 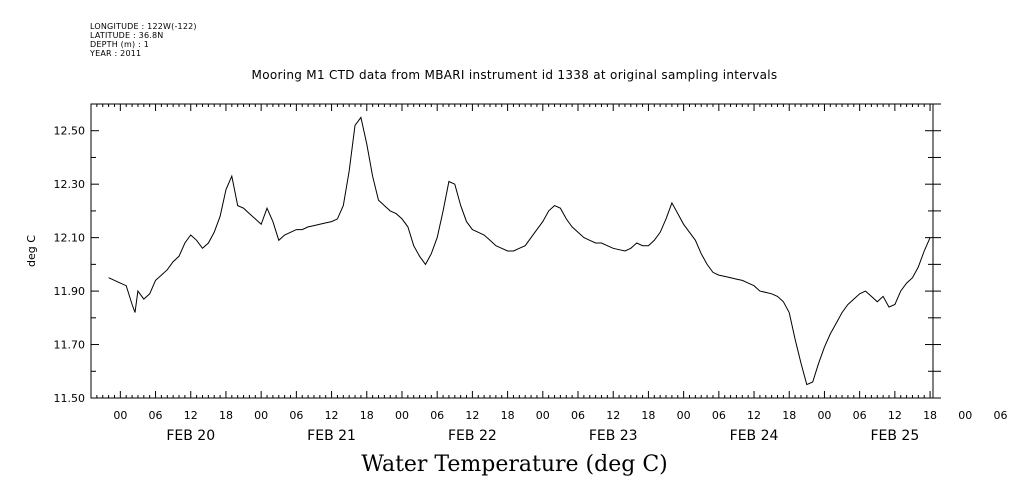 What do you see at coordinates (70, 131) in the screenshot?
I see `y-tick-label: 12.50` at bounding box center [70, 131].